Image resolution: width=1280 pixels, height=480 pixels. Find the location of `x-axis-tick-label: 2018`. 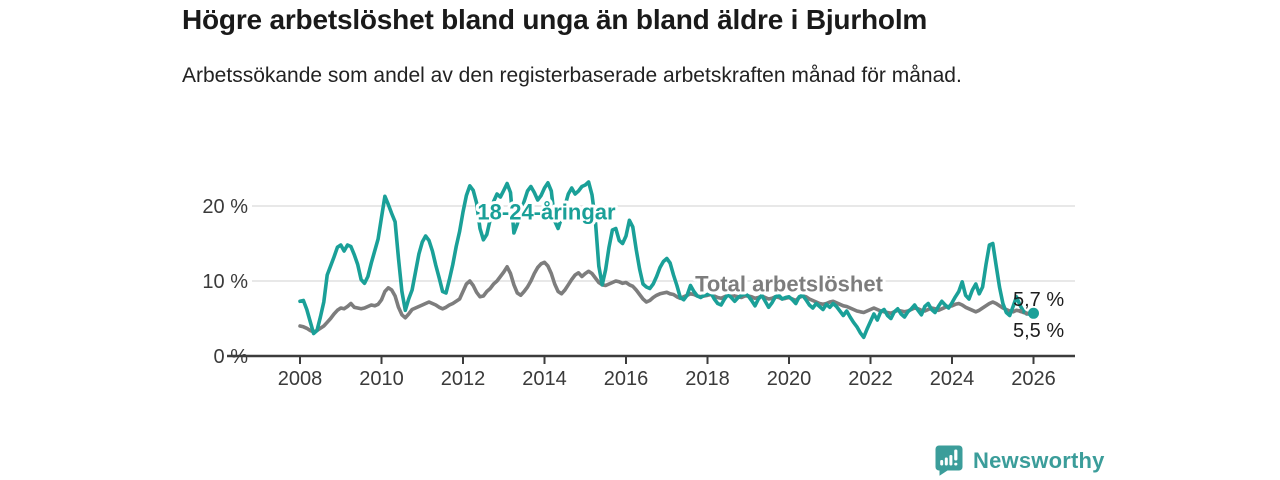

x-axis-tick-label: 2018 is located at coordinates (707, 379).